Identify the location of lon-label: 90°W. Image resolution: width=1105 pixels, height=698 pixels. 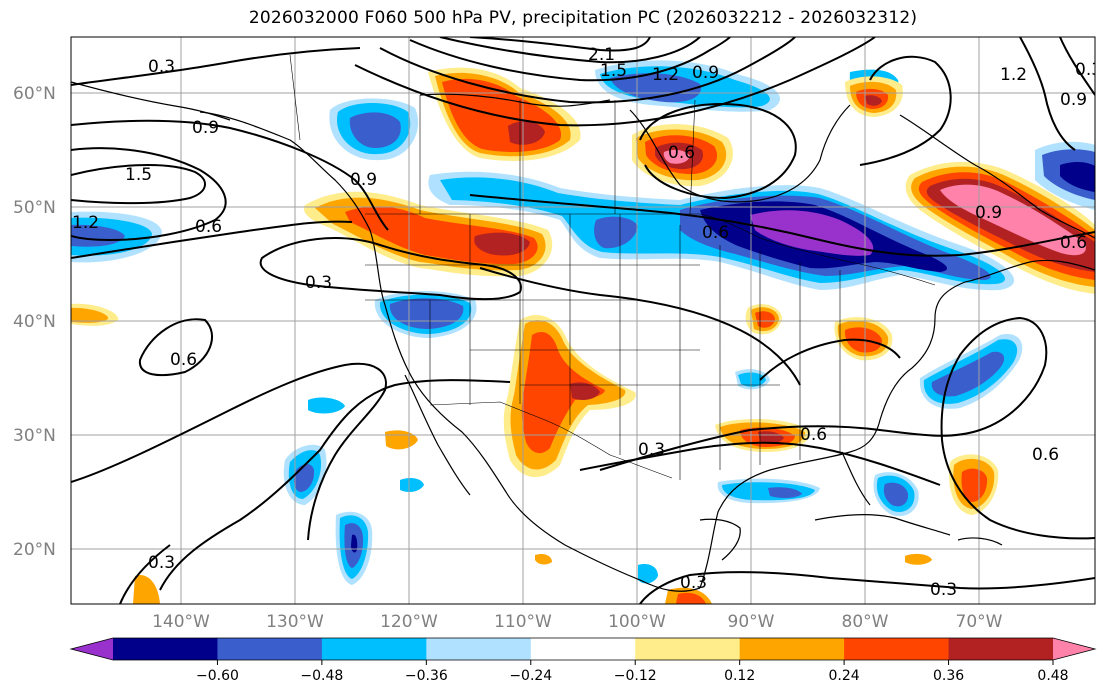
(751, 622).